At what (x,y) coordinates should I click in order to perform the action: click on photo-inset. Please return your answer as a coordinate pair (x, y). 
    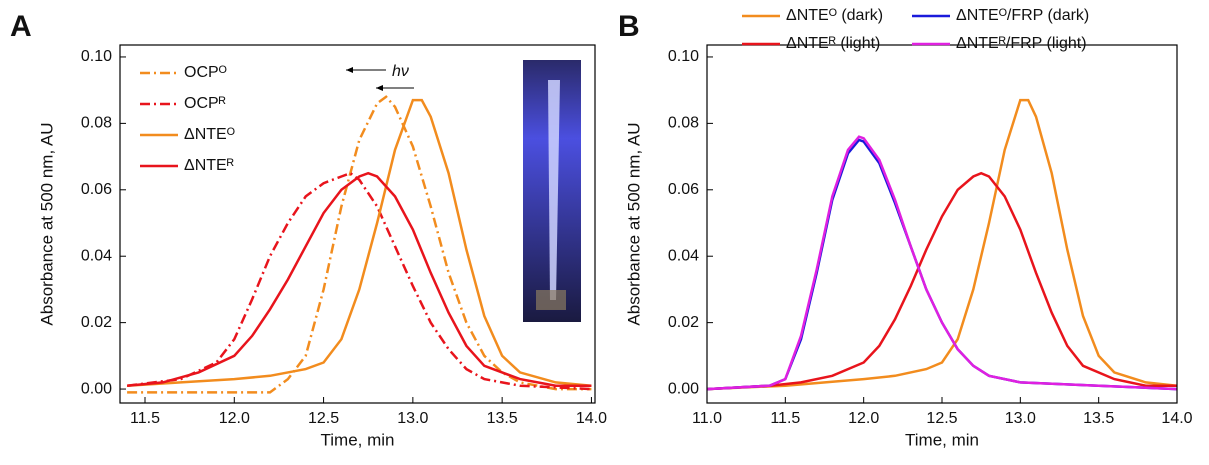
    Looking at the image, I should click on (552, 191).